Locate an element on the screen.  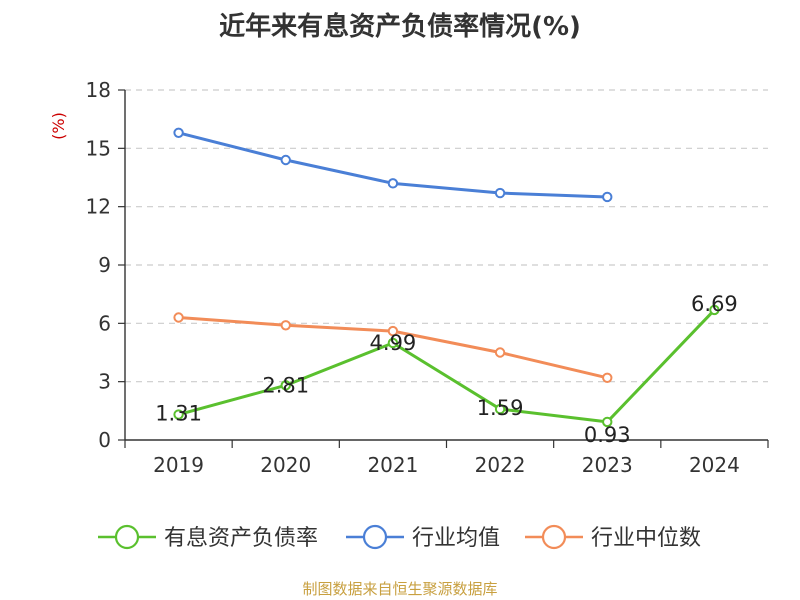
x-tick-label: 2024 is located at coordinates (714, 465).